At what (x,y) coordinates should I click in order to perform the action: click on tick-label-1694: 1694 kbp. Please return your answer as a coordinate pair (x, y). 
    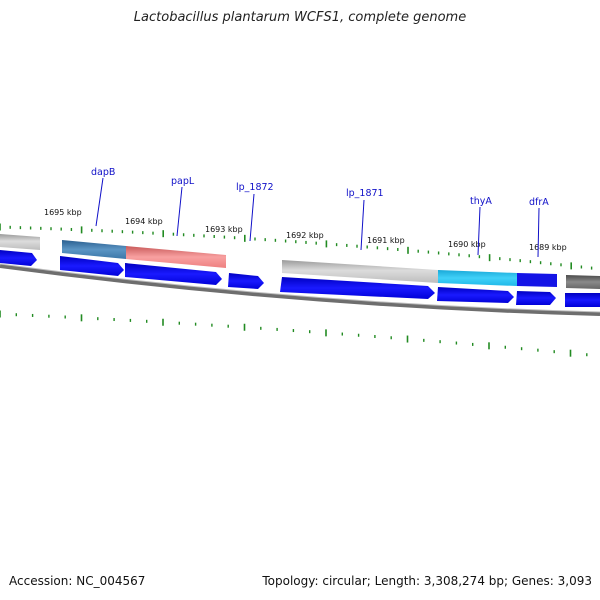
    Looking at the image, I should click on (144, 221).